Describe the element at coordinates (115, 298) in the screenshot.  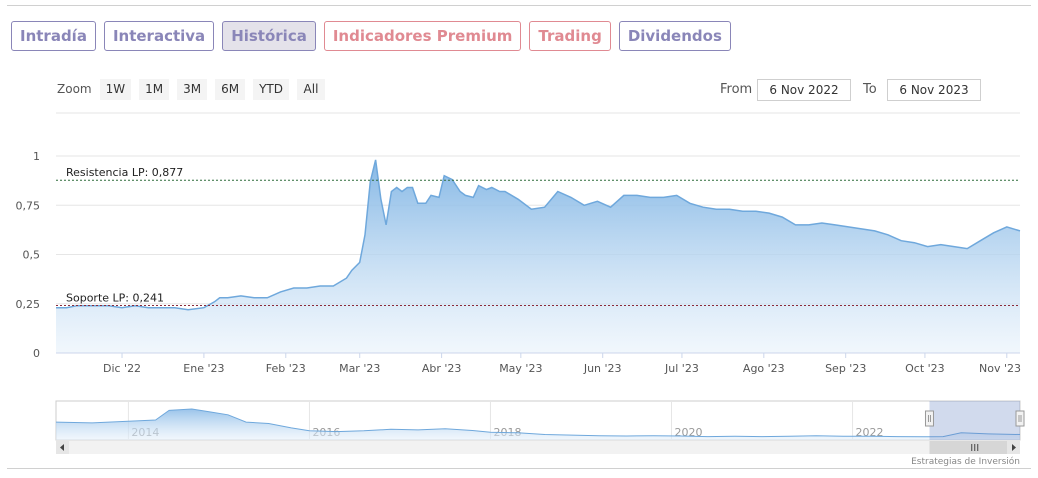
I see `support-label: Soporte LP: 0,241` at that location.